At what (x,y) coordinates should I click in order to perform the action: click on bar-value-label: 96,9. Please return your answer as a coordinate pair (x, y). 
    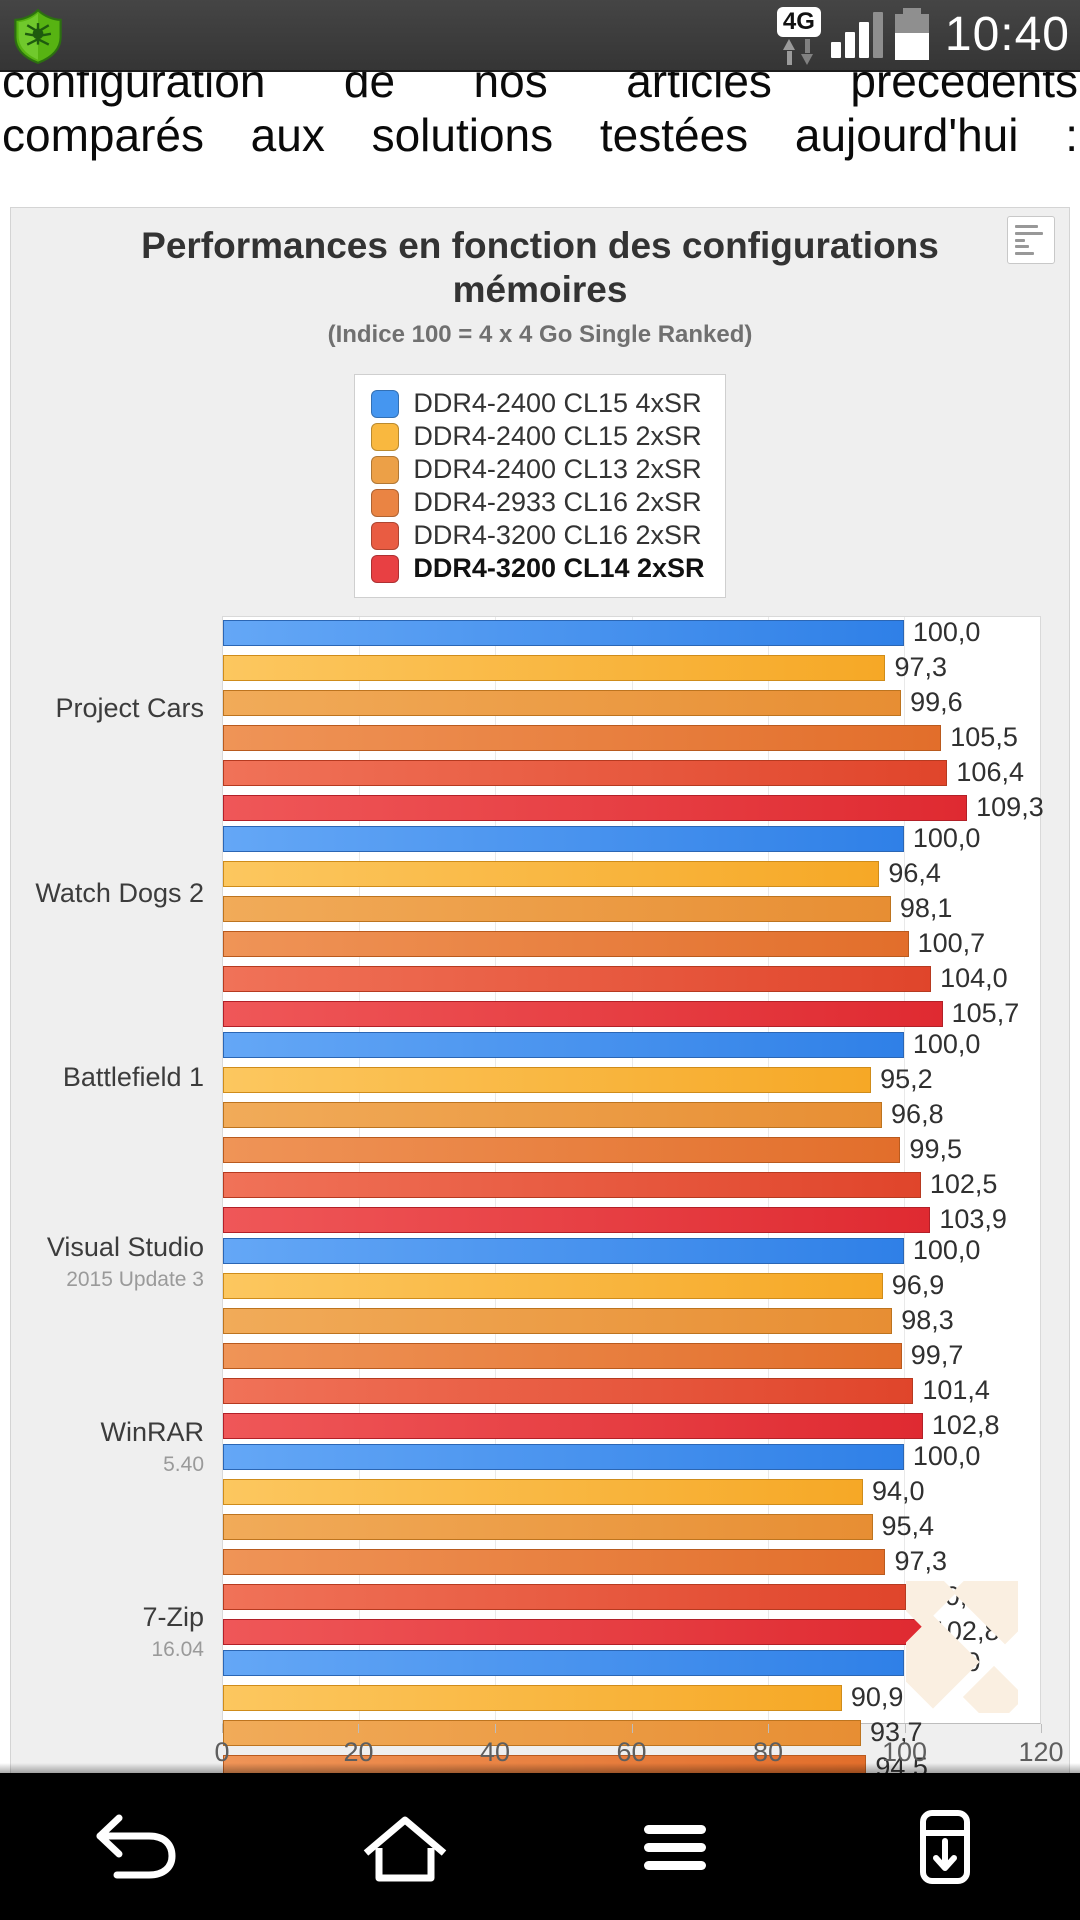
    Looking at the image, I should click on (918, 1285).